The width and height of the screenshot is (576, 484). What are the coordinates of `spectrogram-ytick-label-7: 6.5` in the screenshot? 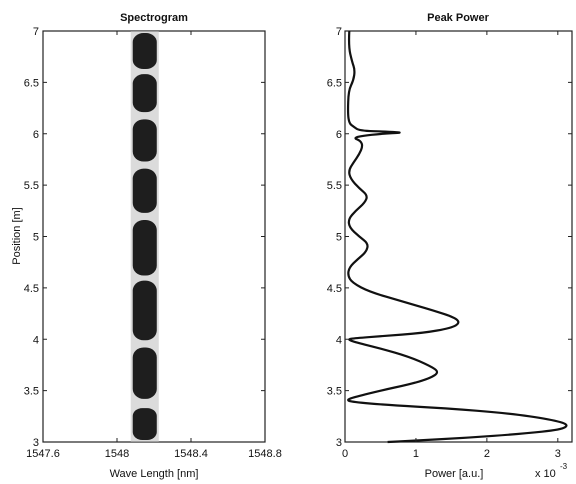 It's located at (31, 83).